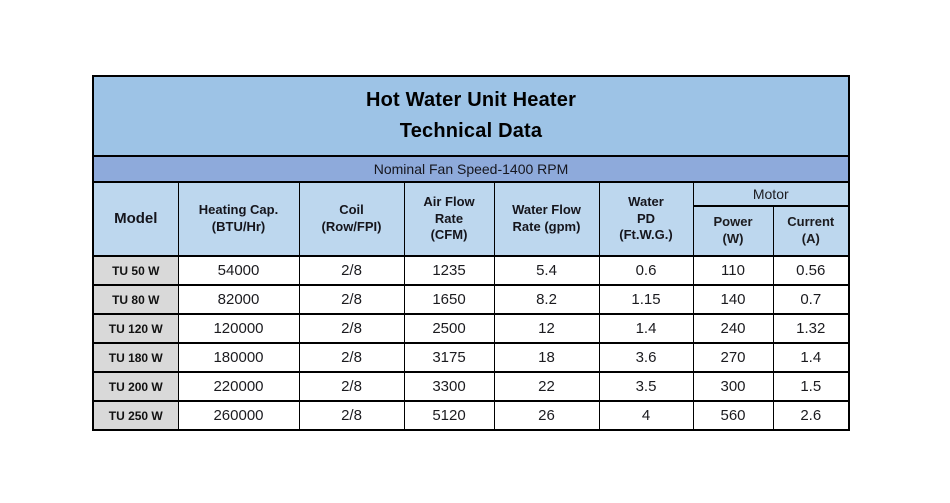  What do you see at coordinates (646, 357) in the screenshot?
I see `table-cell: 3.6` at bounding box center [646, 357].